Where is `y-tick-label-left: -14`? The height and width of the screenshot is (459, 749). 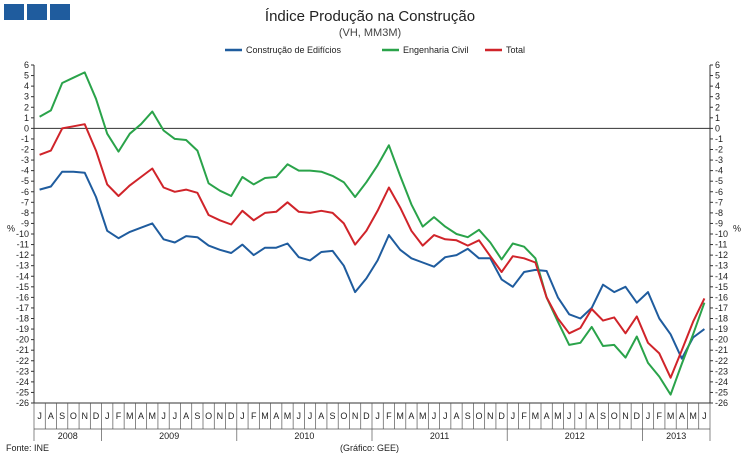 y-tick-label-left: -14 is located at coordinates (22, 276).